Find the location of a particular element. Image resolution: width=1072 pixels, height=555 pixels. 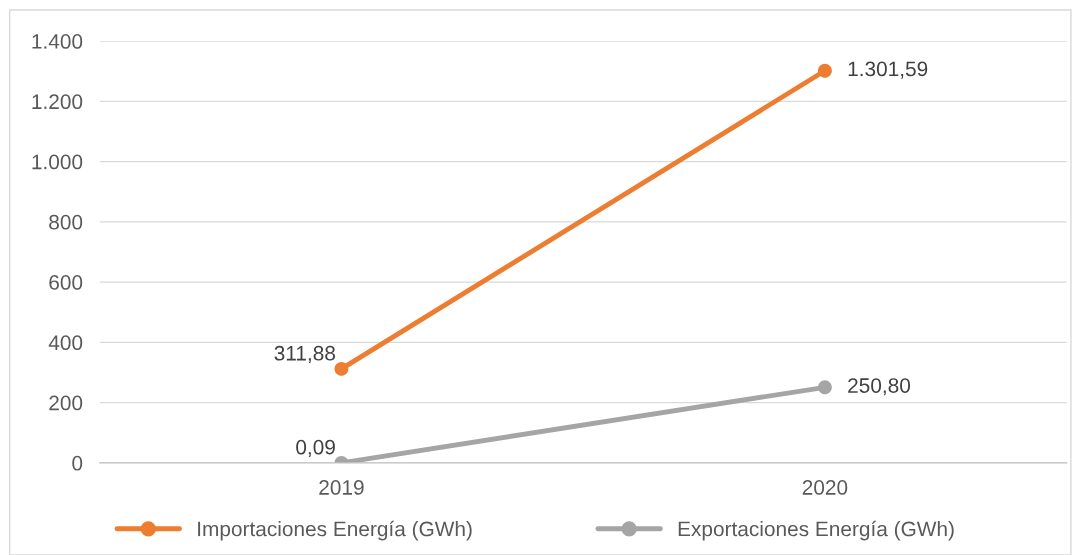

y-tick-label: 1.000 is located at coordinates (57, 162).